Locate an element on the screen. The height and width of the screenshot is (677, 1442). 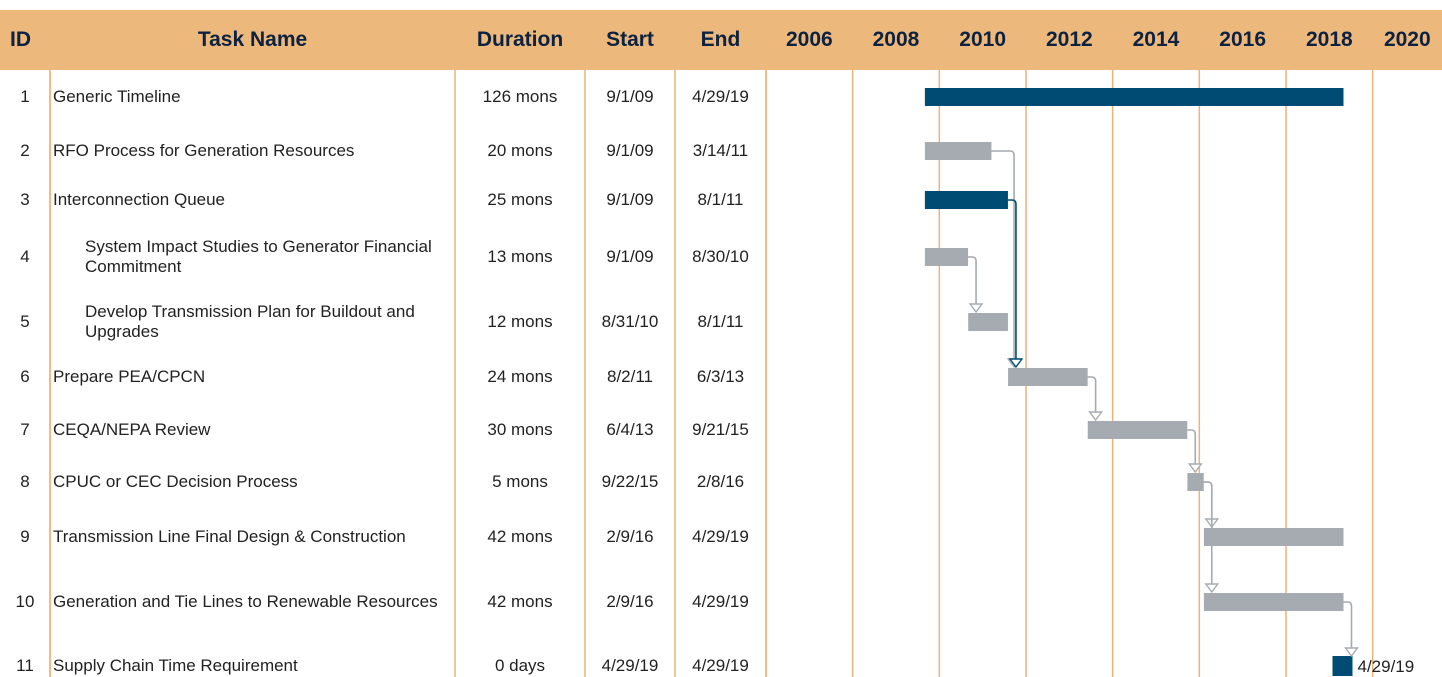
task-id: 7 is located at coordinates (25, 429).